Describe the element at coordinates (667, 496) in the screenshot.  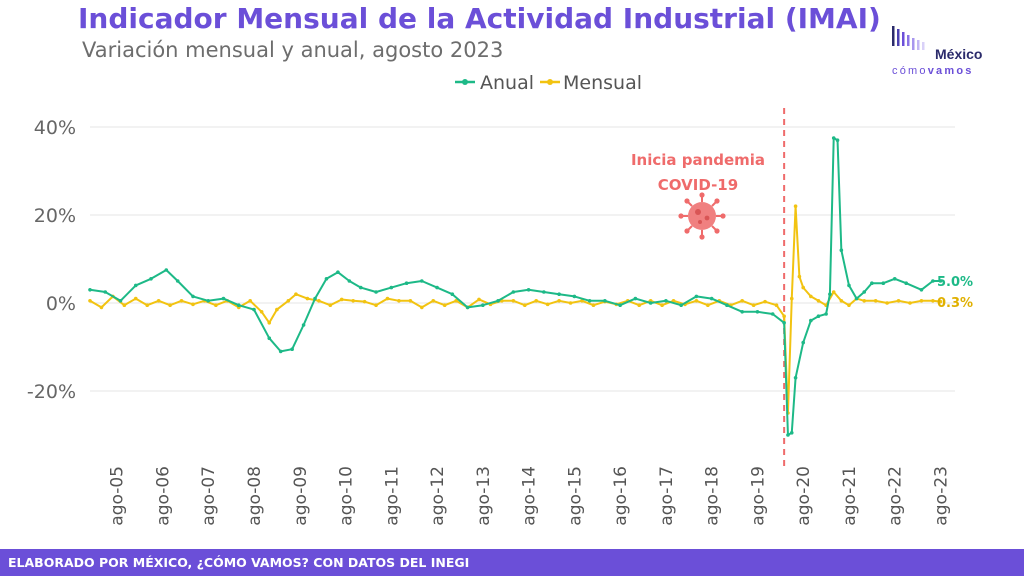
I see `x-tick-label: ago-17` at that location.